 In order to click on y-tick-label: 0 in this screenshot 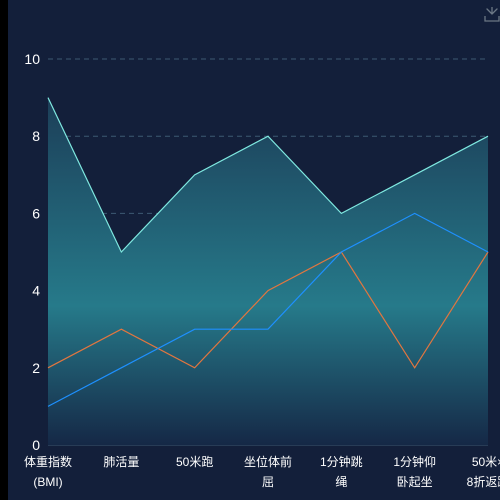, I will do `click(36, 445)`.